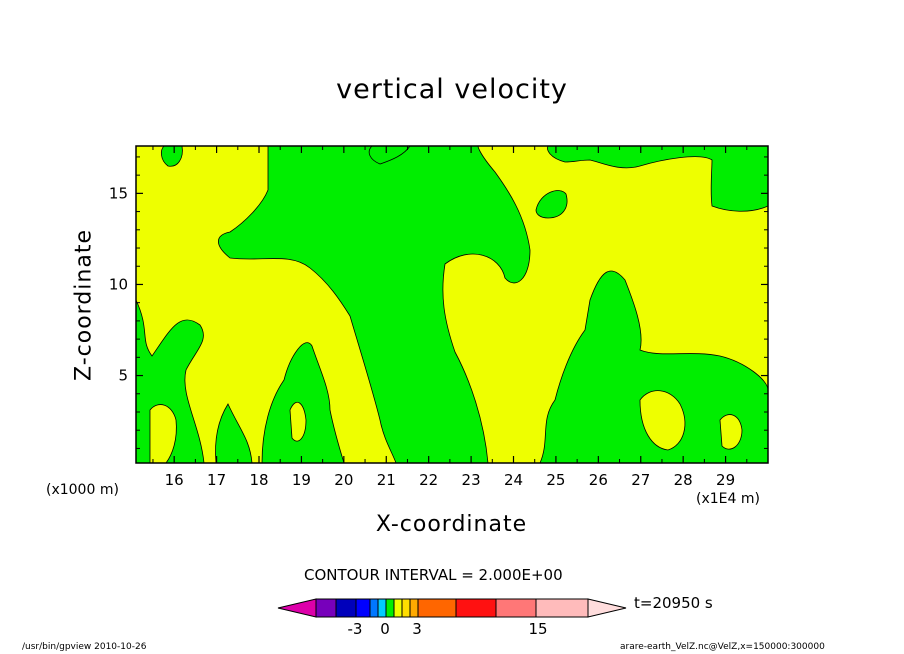  What do you see at coordinates (234, 433) in the screenshot?
I see `negative-region-lower-left` at bounding box center [234, 433].